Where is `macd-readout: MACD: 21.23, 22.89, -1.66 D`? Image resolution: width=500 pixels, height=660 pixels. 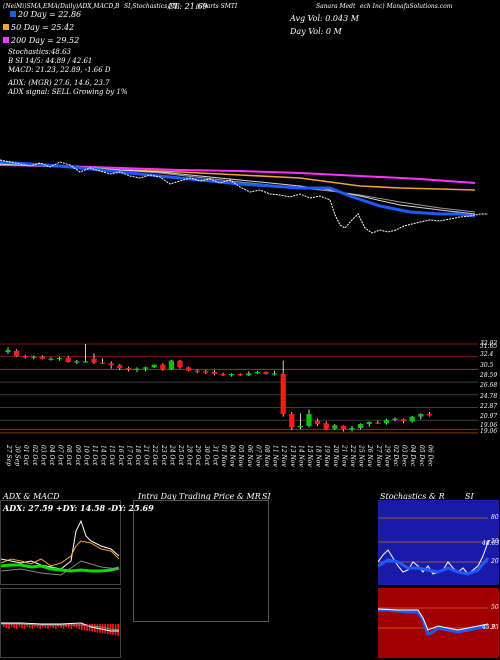
macd-readout: MACD: 21.23, 22.89, -1.66 D is located at coordinates (59, 70).